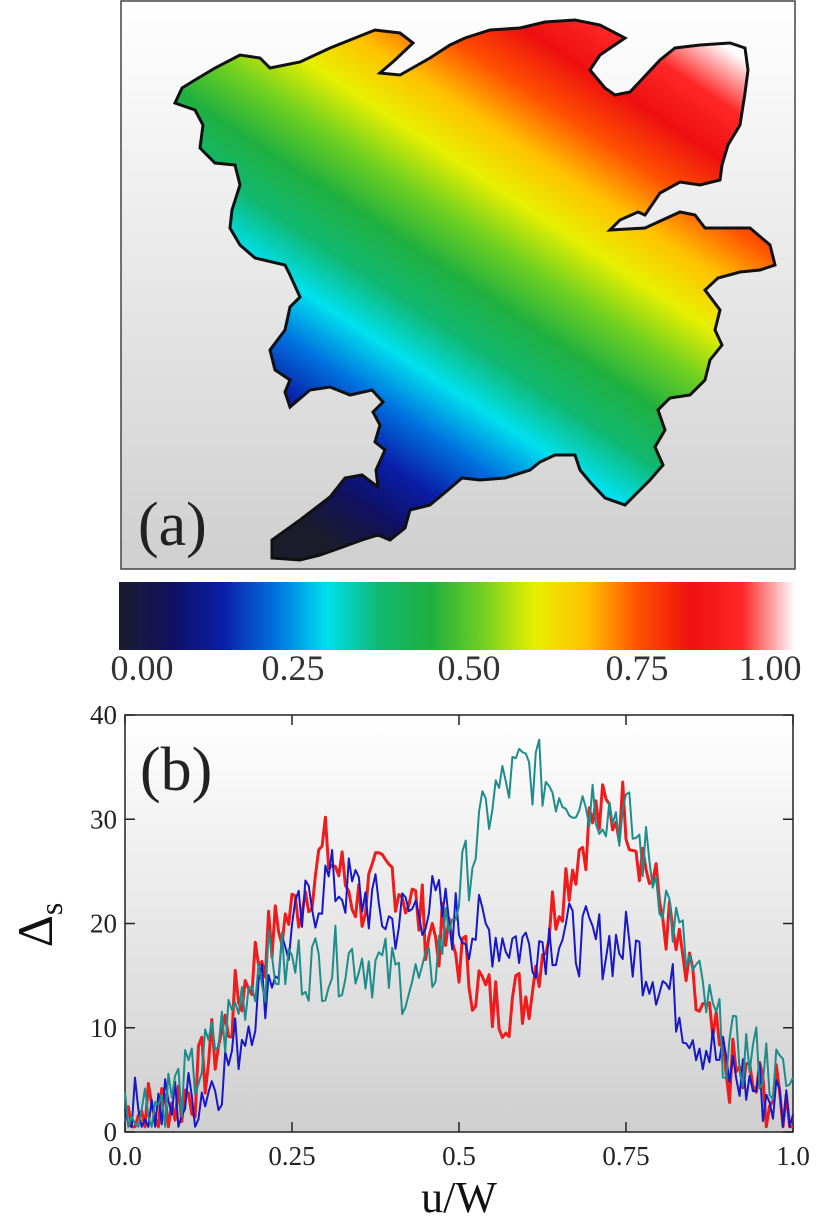  What do you see at coordinates (469, 668) in the screenshot?
I see `colorbar-tick-2: 0.50` at bounding box center [469, 668].